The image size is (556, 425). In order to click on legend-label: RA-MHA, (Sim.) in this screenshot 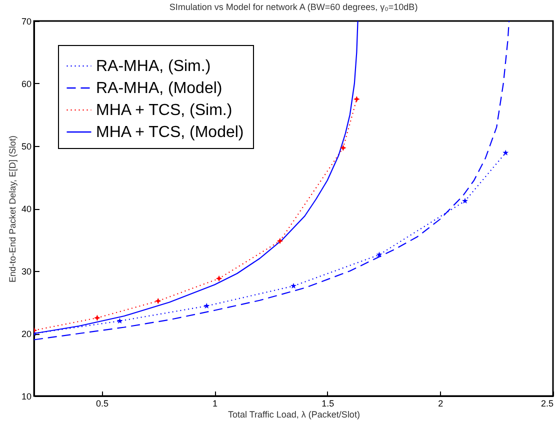, I will do `click(153, 66)`.